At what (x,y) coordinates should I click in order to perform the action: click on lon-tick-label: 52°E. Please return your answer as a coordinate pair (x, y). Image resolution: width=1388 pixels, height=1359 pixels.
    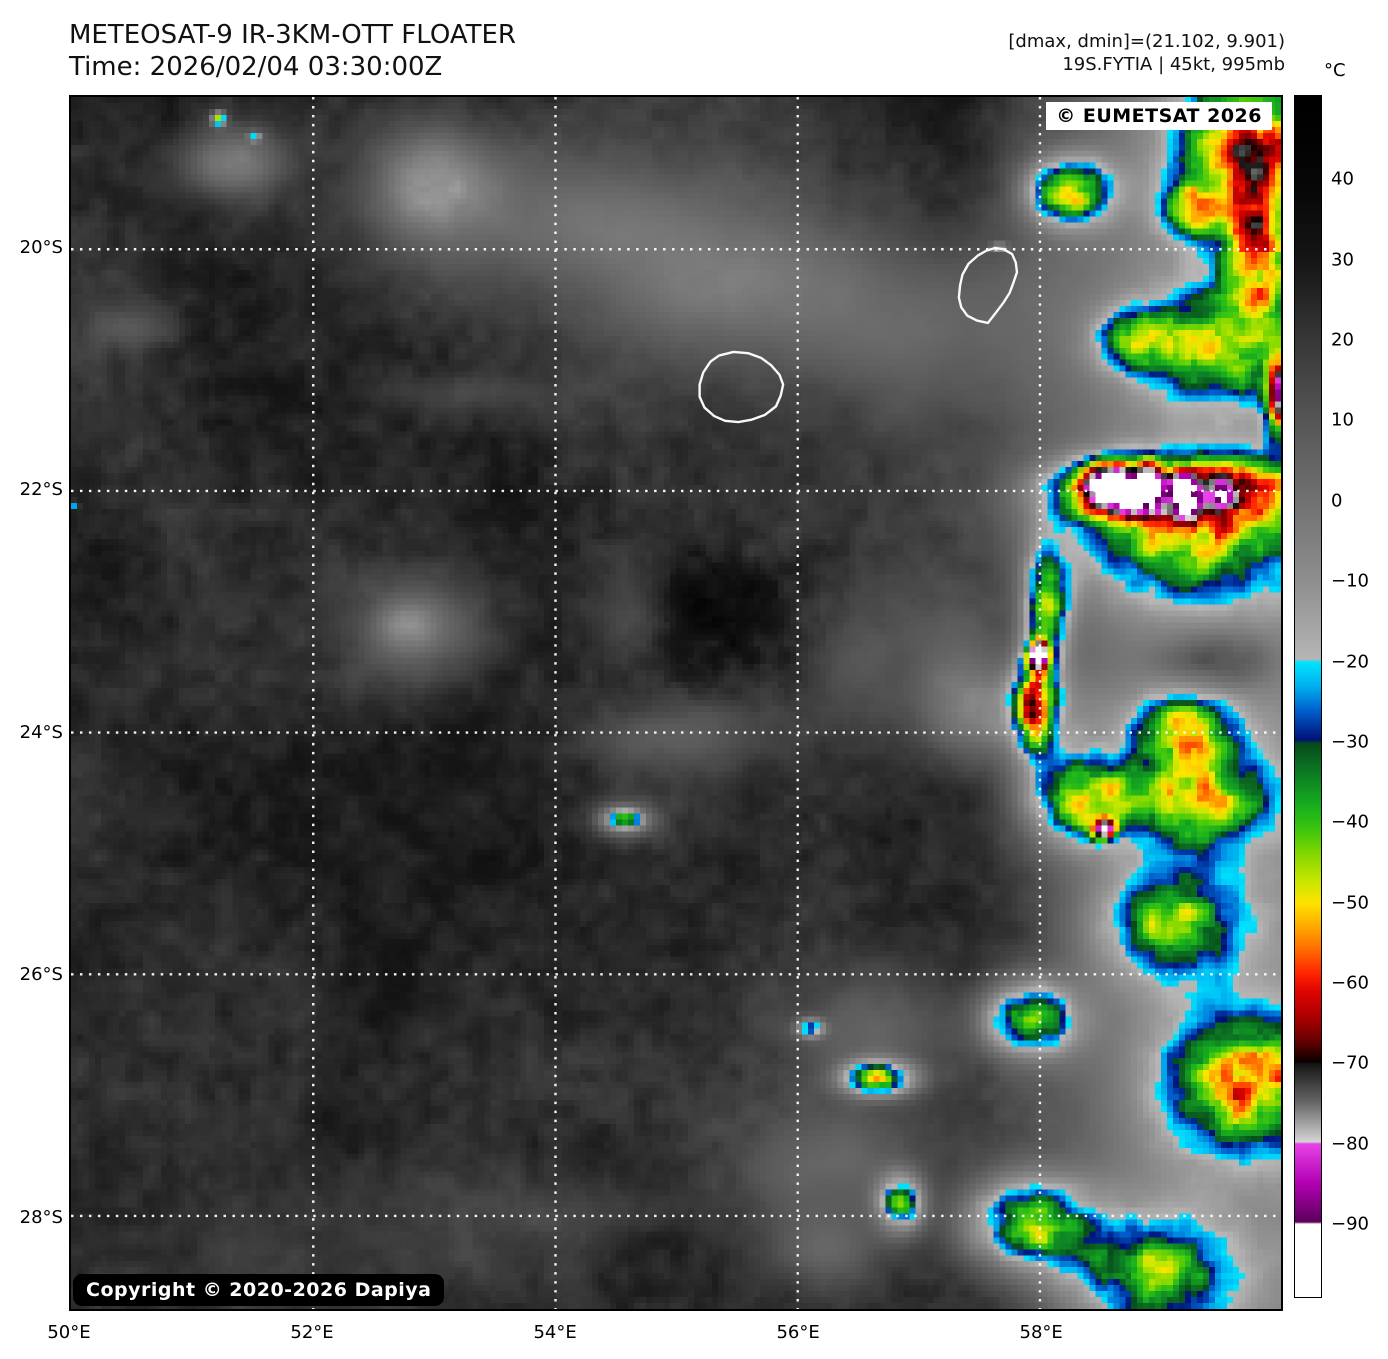
    Looking at the image, I should click on (312, 1332).